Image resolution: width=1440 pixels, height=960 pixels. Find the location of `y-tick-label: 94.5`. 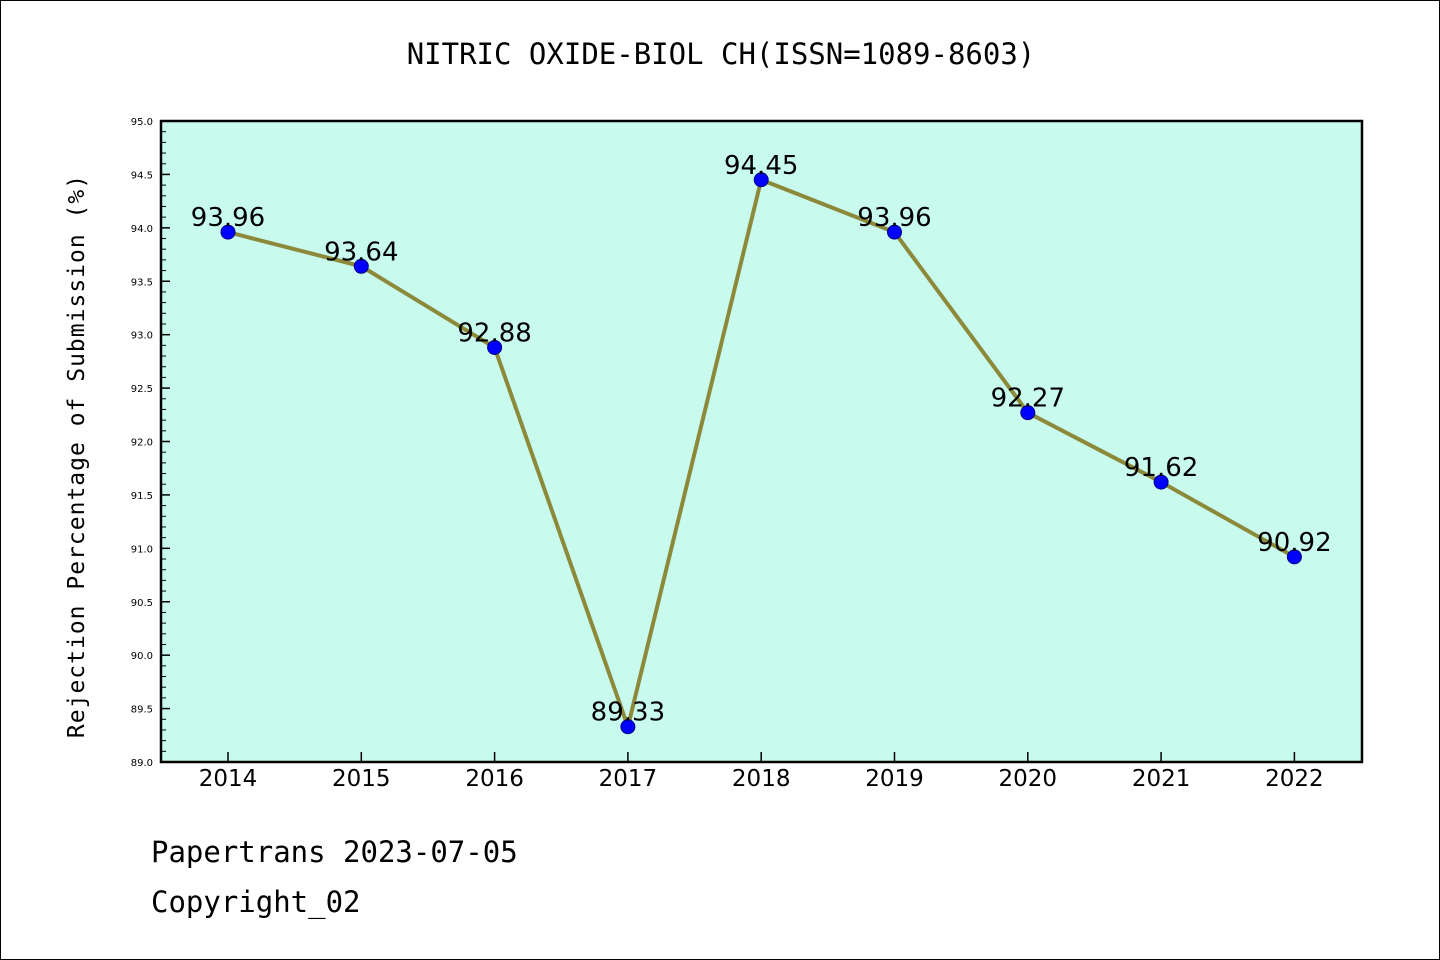

y-tick-label: 94.5 is located at coordinates (142, 175).